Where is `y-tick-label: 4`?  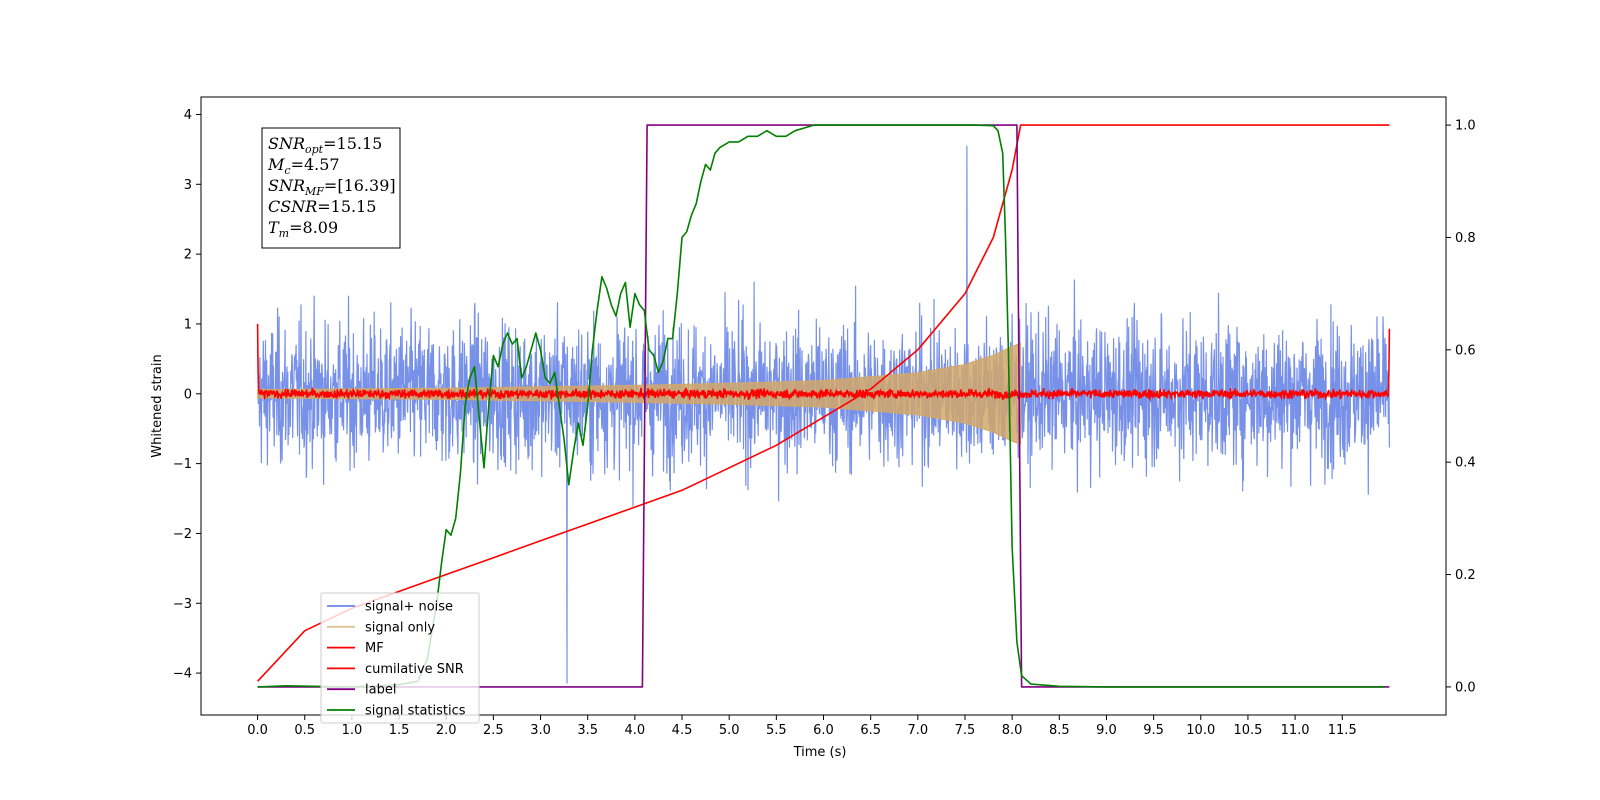 y-tick-label: 4 is located at coordinates (188, 115).